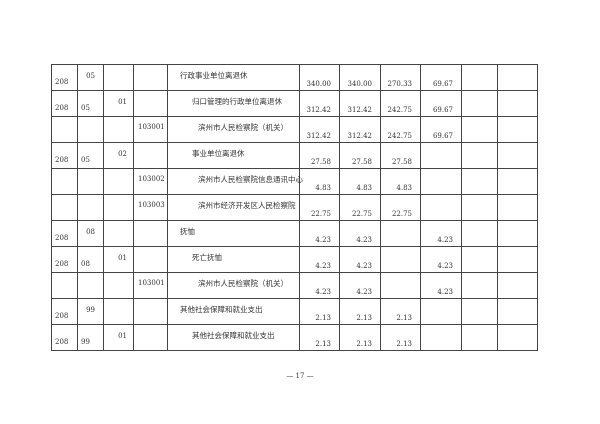 The image size is (600, 424). Describe the element at coordinates (294, 181) in the screenshot. I see `table-row: 103002 滨州市人民检察院信息通讯中心 4.83 4.83 4.83` at that location.